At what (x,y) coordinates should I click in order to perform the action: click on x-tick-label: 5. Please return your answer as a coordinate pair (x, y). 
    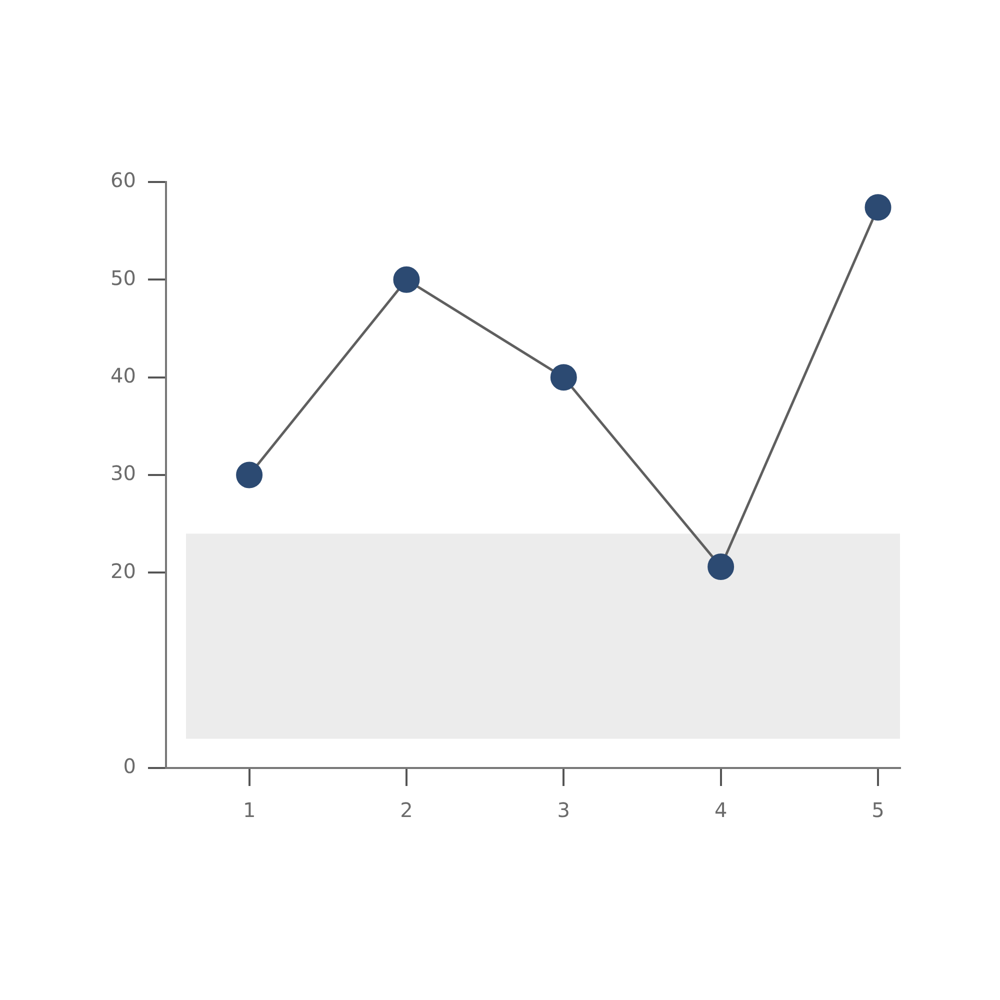
    Looking at the image, I should click on (878, 810).